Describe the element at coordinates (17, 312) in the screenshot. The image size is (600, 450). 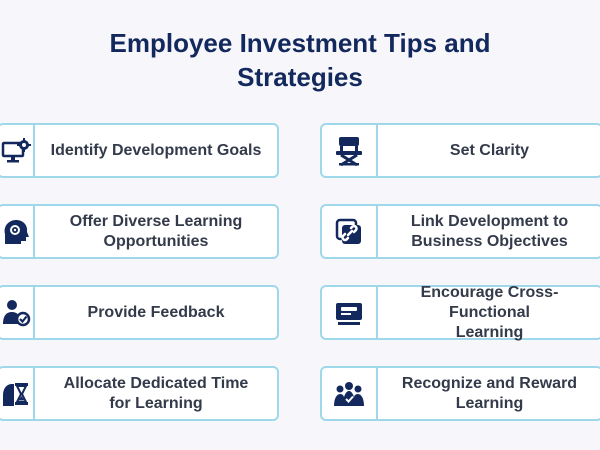
I see `person-check-icon` at that location.